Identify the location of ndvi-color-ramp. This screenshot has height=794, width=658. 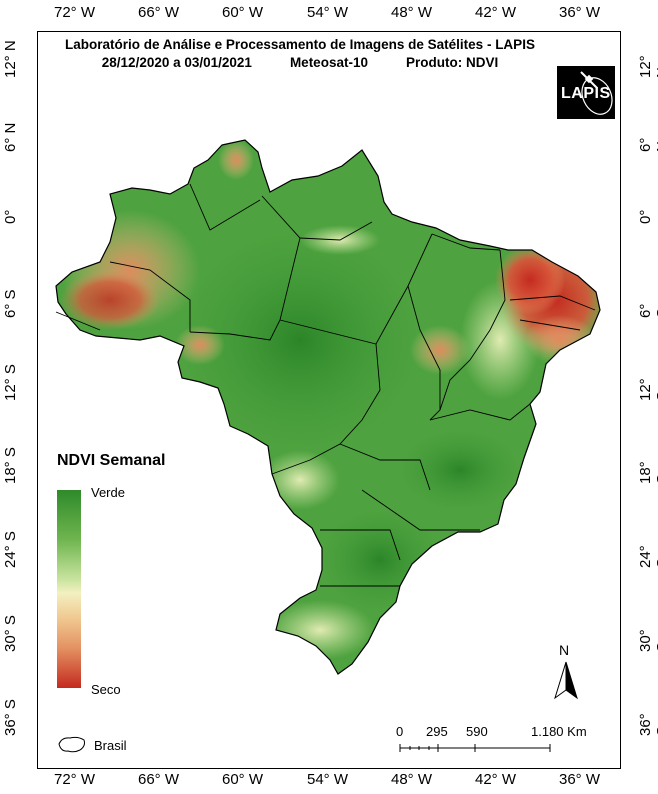
(69, 589).